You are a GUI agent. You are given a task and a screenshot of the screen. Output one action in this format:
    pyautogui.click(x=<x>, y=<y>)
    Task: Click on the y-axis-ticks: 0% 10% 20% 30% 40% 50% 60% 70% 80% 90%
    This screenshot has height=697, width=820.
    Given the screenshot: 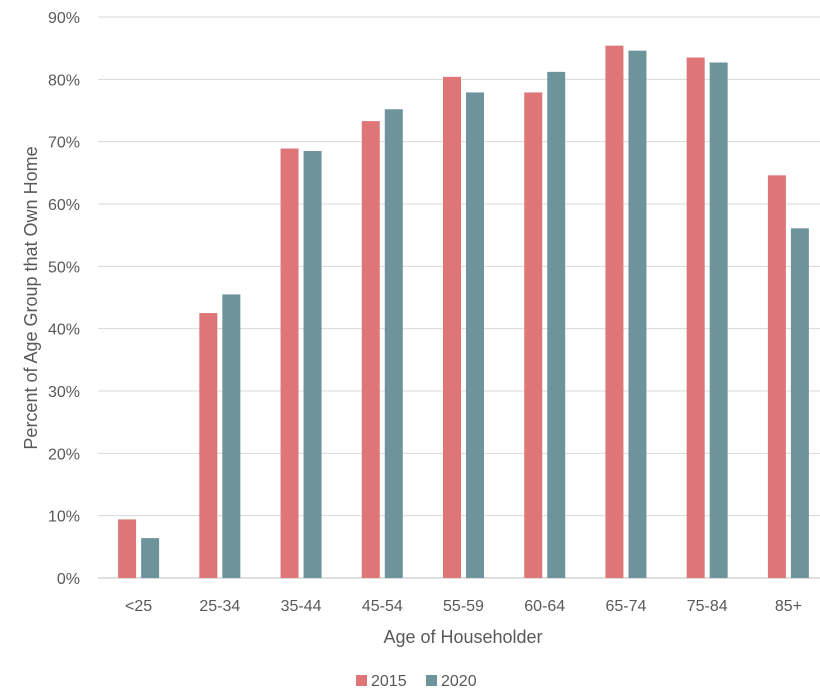 What is the action you would take?
    pyautogui.click(x=64, y=299)
    